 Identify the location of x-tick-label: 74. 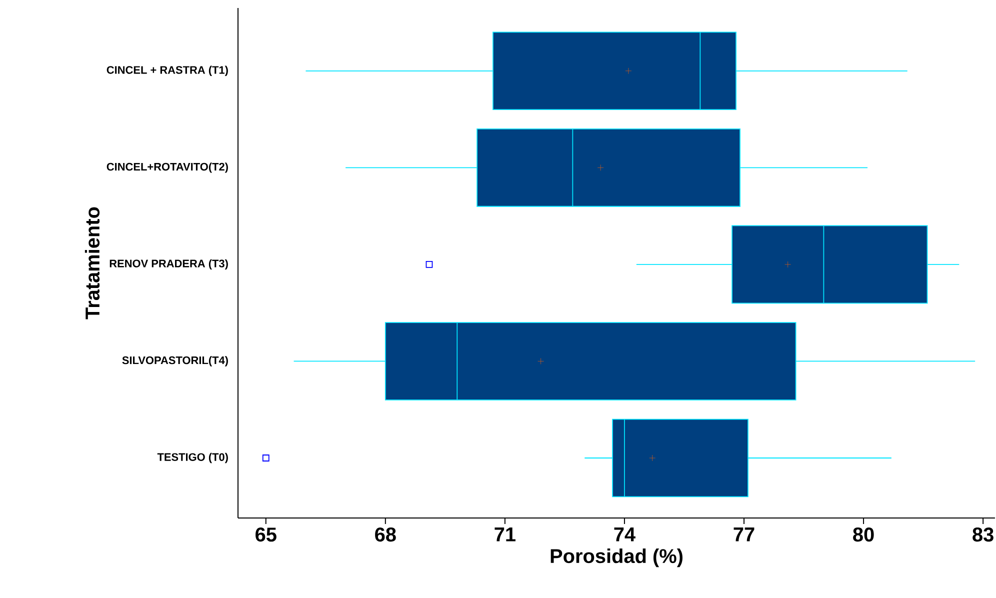
(625, 535).